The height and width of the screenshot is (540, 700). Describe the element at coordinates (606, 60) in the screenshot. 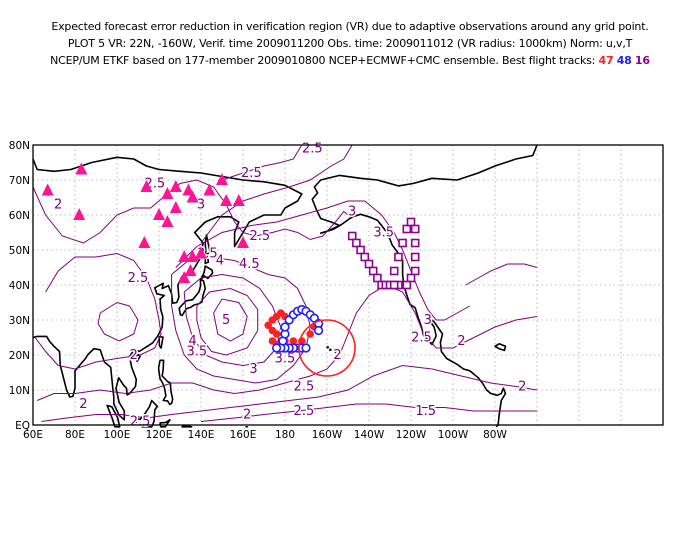

I see `track-label-47: 47` at that location.